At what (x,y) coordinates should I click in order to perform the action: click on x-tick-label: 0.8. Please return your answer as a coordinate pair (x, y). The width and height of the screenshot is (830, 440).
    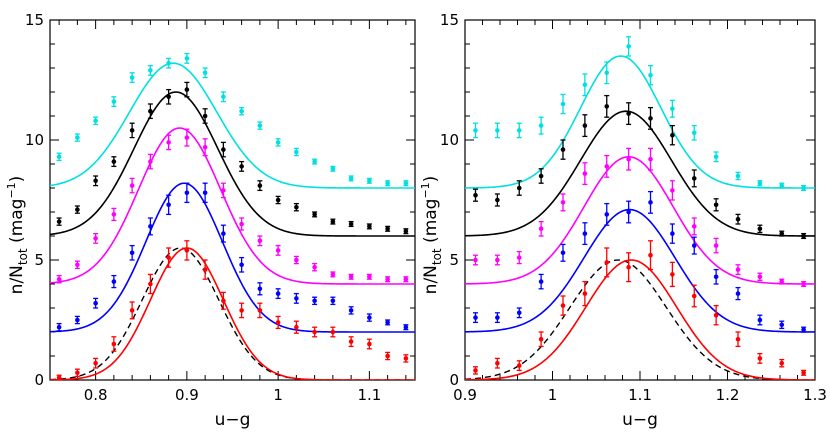
    Looking at the image, I should click on (96, 395).